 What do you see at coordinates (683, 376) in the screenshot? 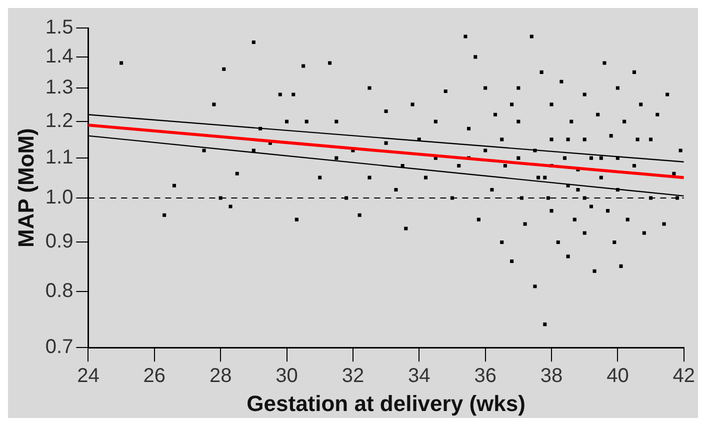
I see `x-tick-label: 42` at bounding box center [683, 376].